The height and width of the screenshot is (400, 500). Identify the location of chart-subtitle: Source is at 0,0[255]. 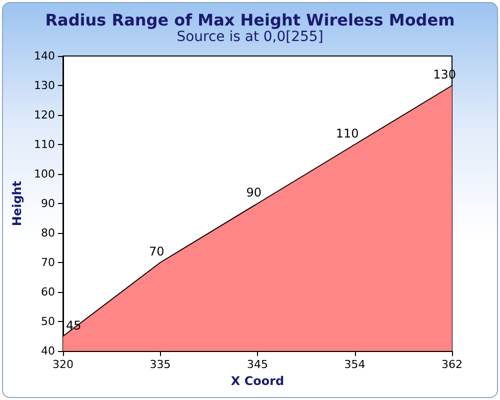
(250, 37).